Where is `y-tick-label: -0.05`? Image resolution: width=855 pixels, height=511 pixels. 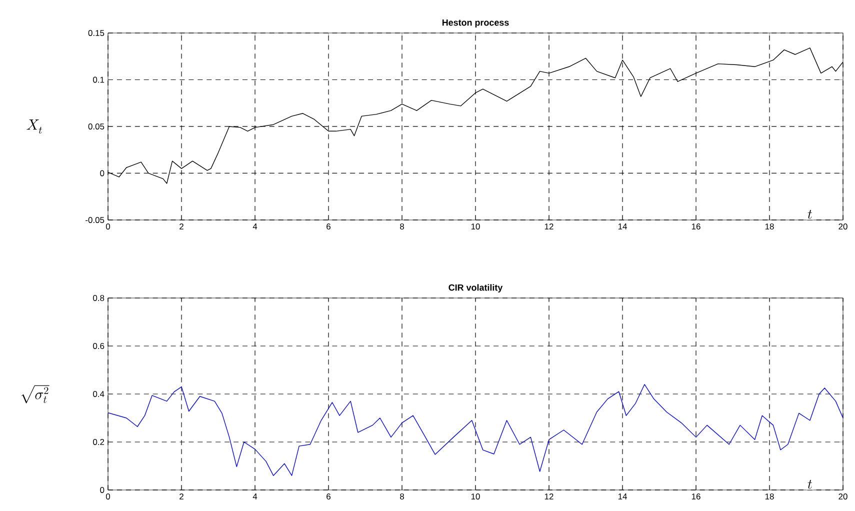 y-tick-label: -0.05 is located at coordinates (95, 219).